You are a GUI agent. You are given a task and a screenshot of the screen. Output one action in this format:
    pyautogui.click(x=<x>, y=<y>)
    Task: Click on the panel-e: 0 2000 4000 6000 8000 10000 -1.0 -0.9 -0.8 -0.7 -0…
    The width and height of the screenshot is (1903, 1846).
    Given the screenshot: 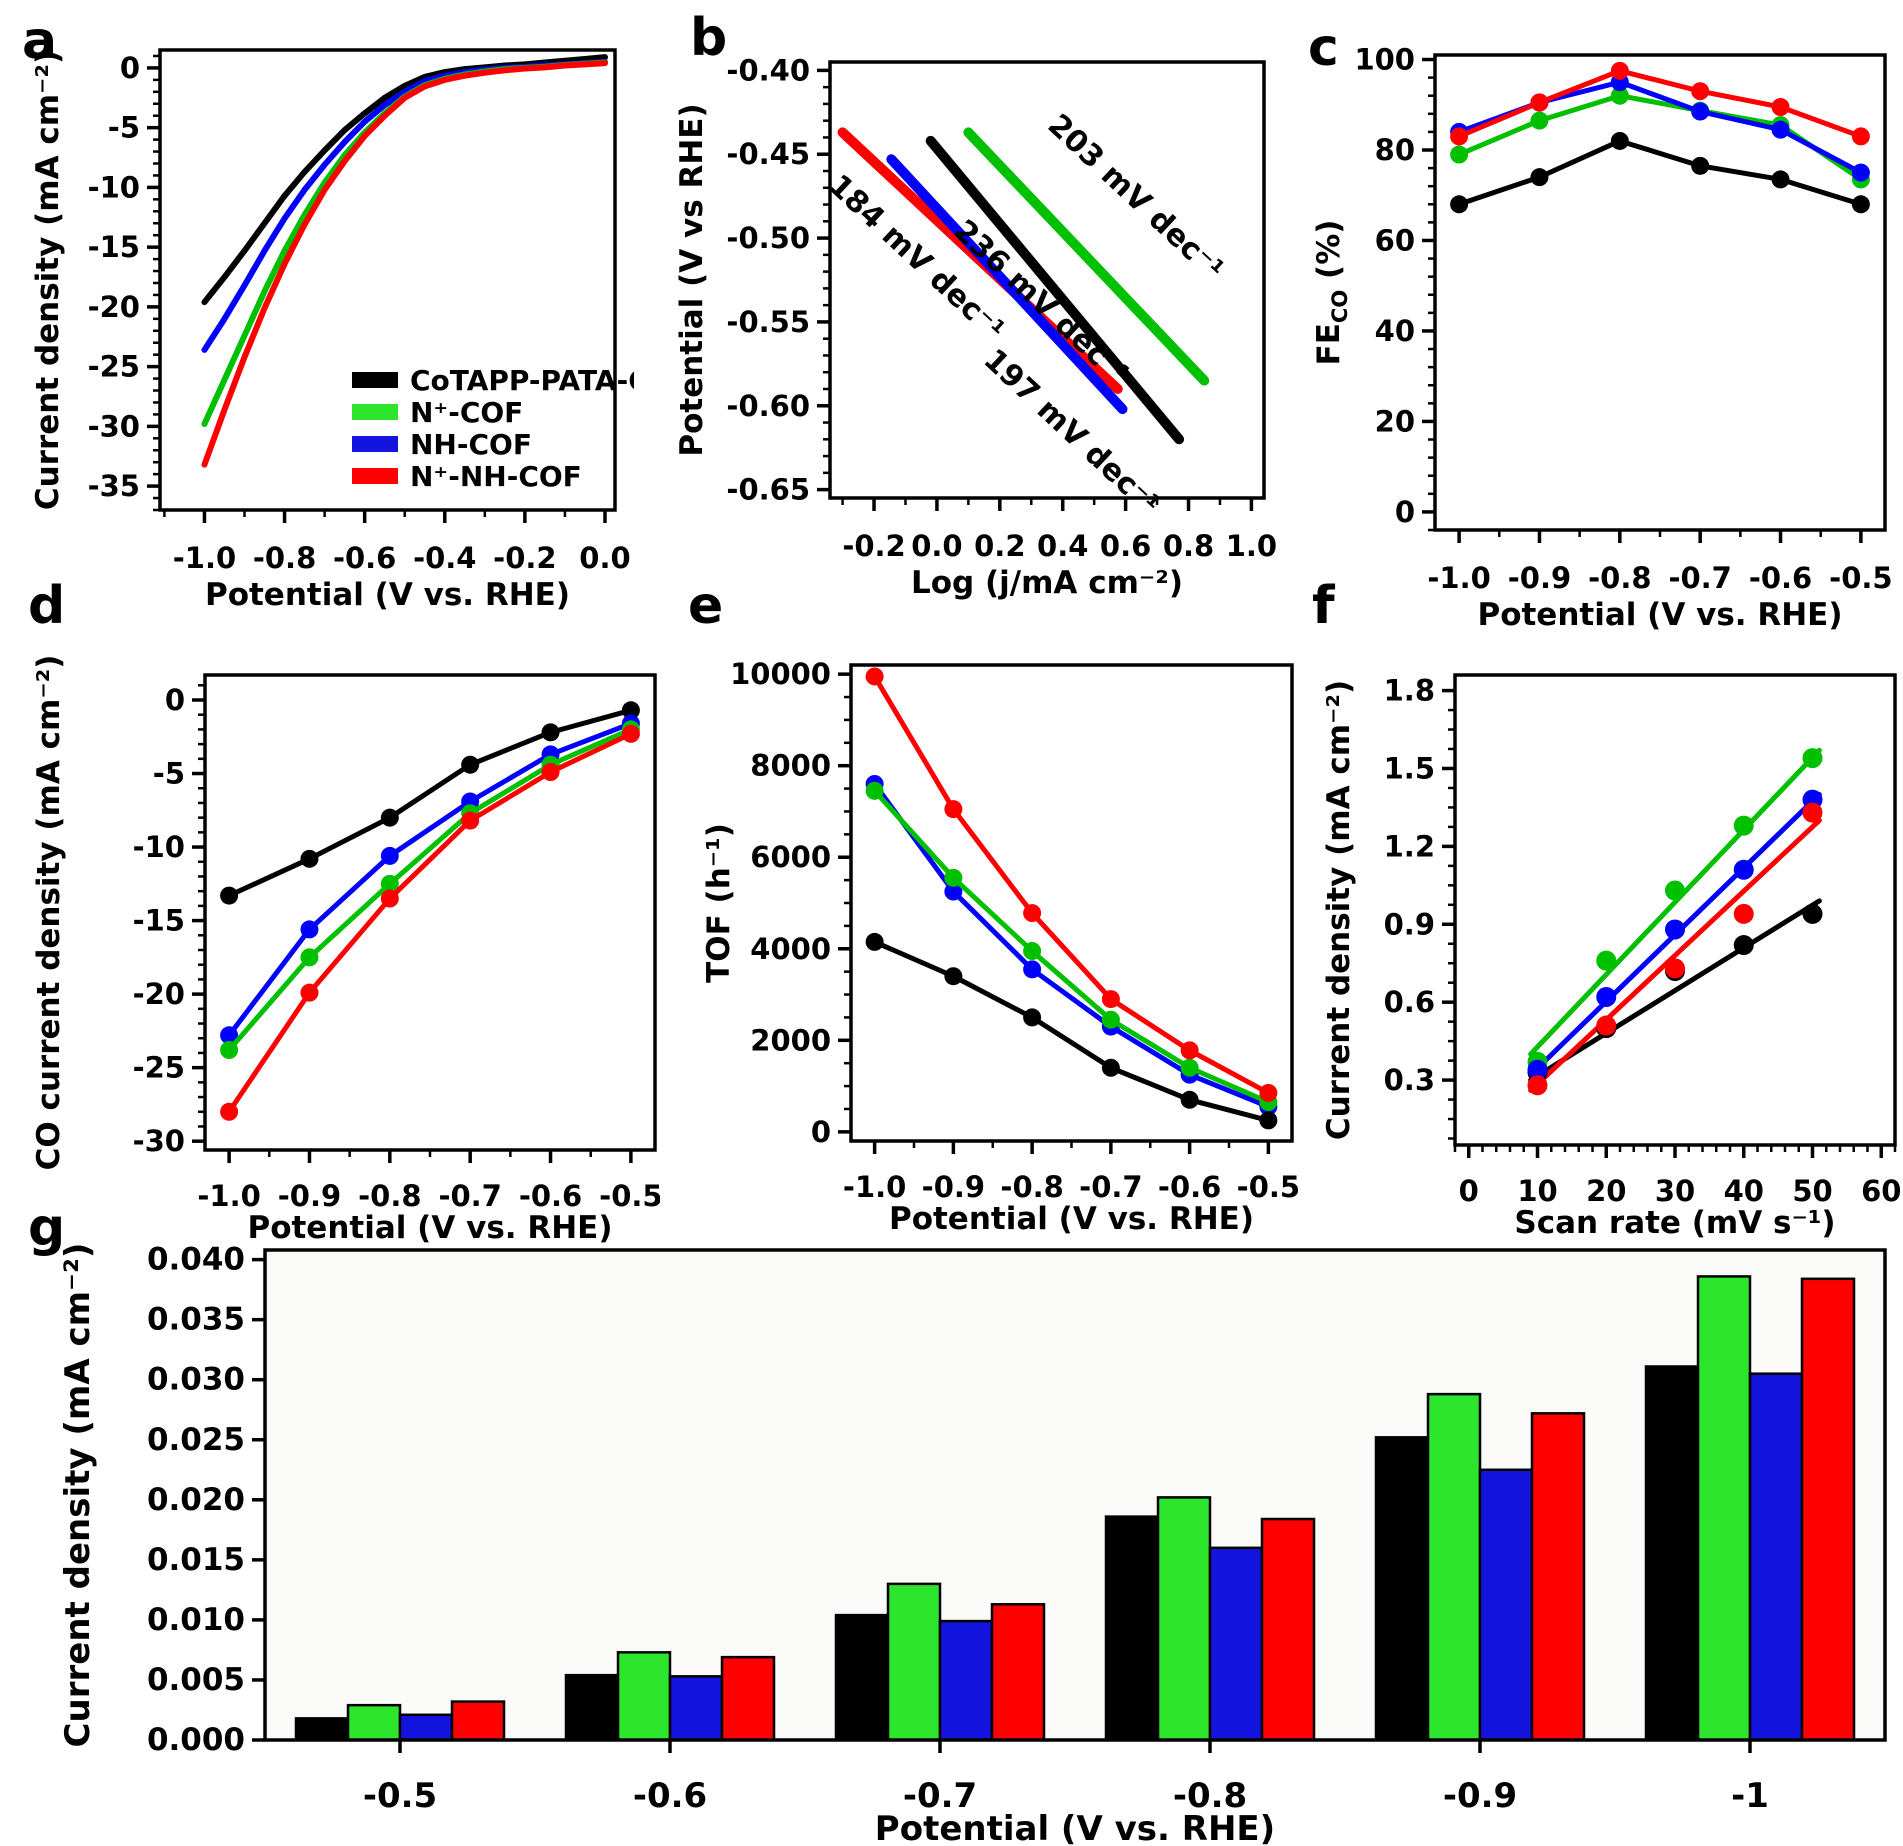 What is the action you would take?
    pyautogui.click(x=980, y=945)
    